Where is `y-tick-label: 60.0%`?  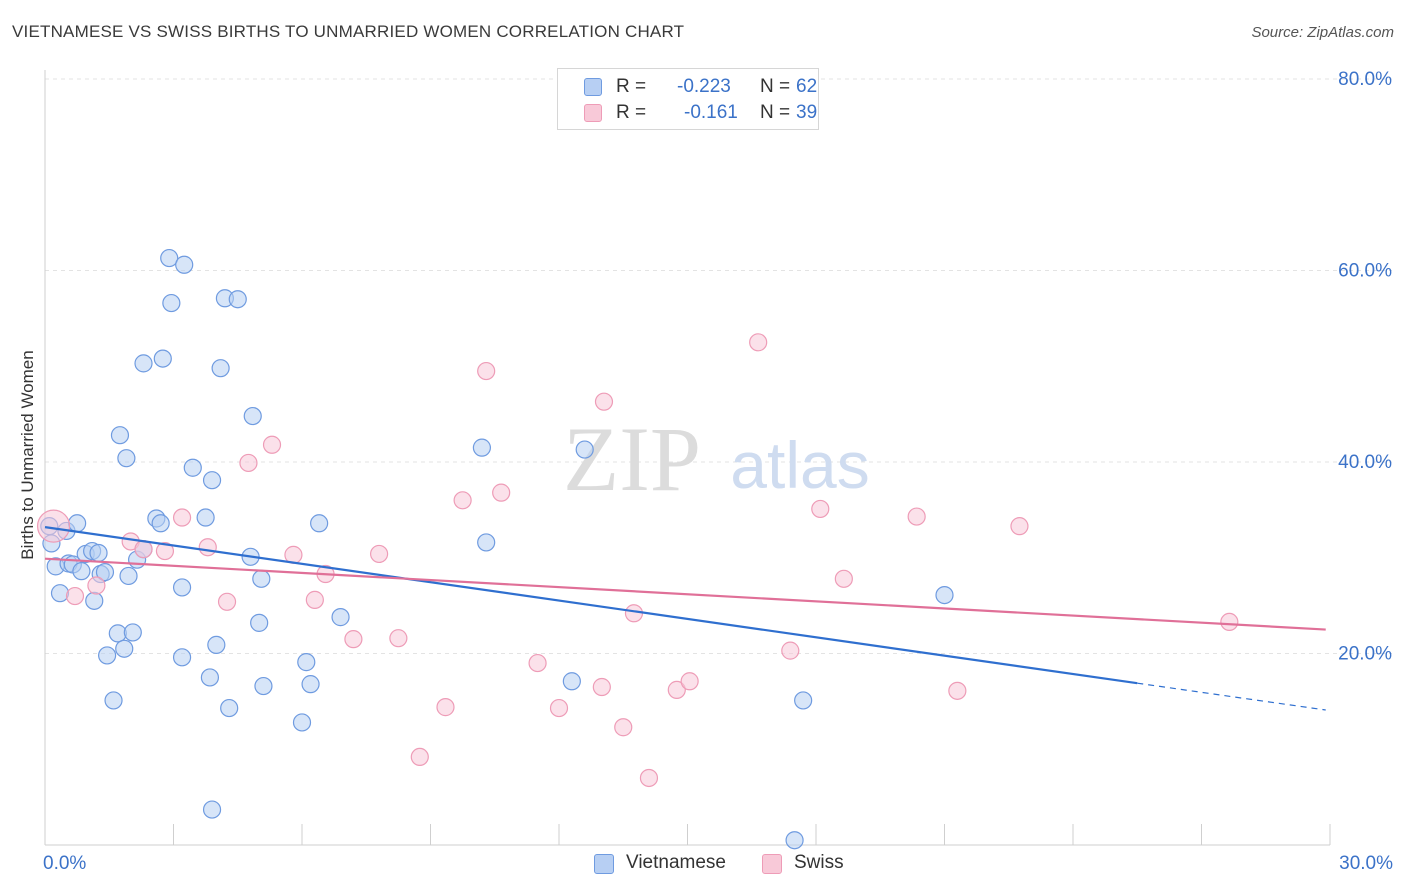 y-tick-label: 60.0% is located at coordinates (1365, 271).